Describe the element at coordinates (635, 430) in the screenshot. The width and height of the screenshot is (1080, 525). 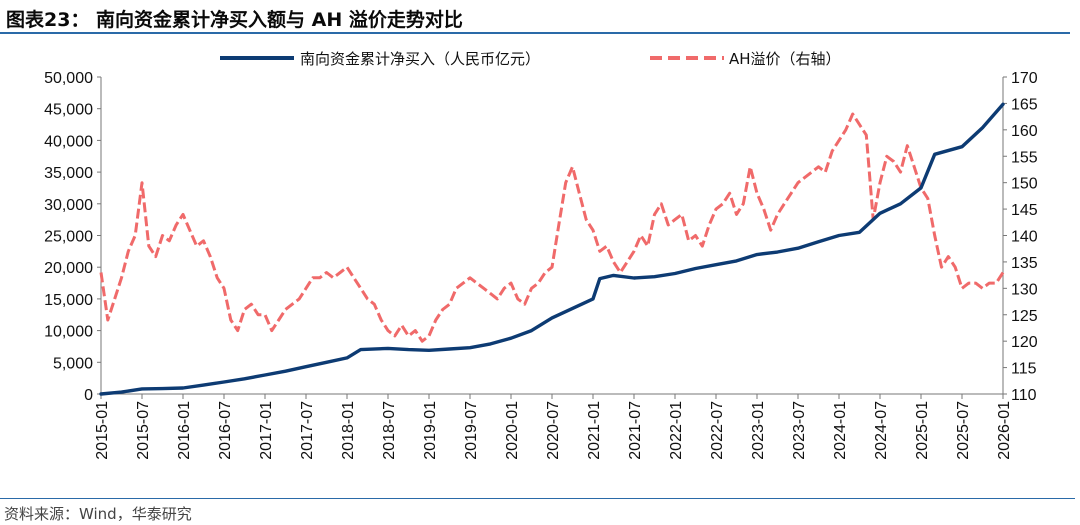
I see `x-tick-label: 2021-07` at that location.